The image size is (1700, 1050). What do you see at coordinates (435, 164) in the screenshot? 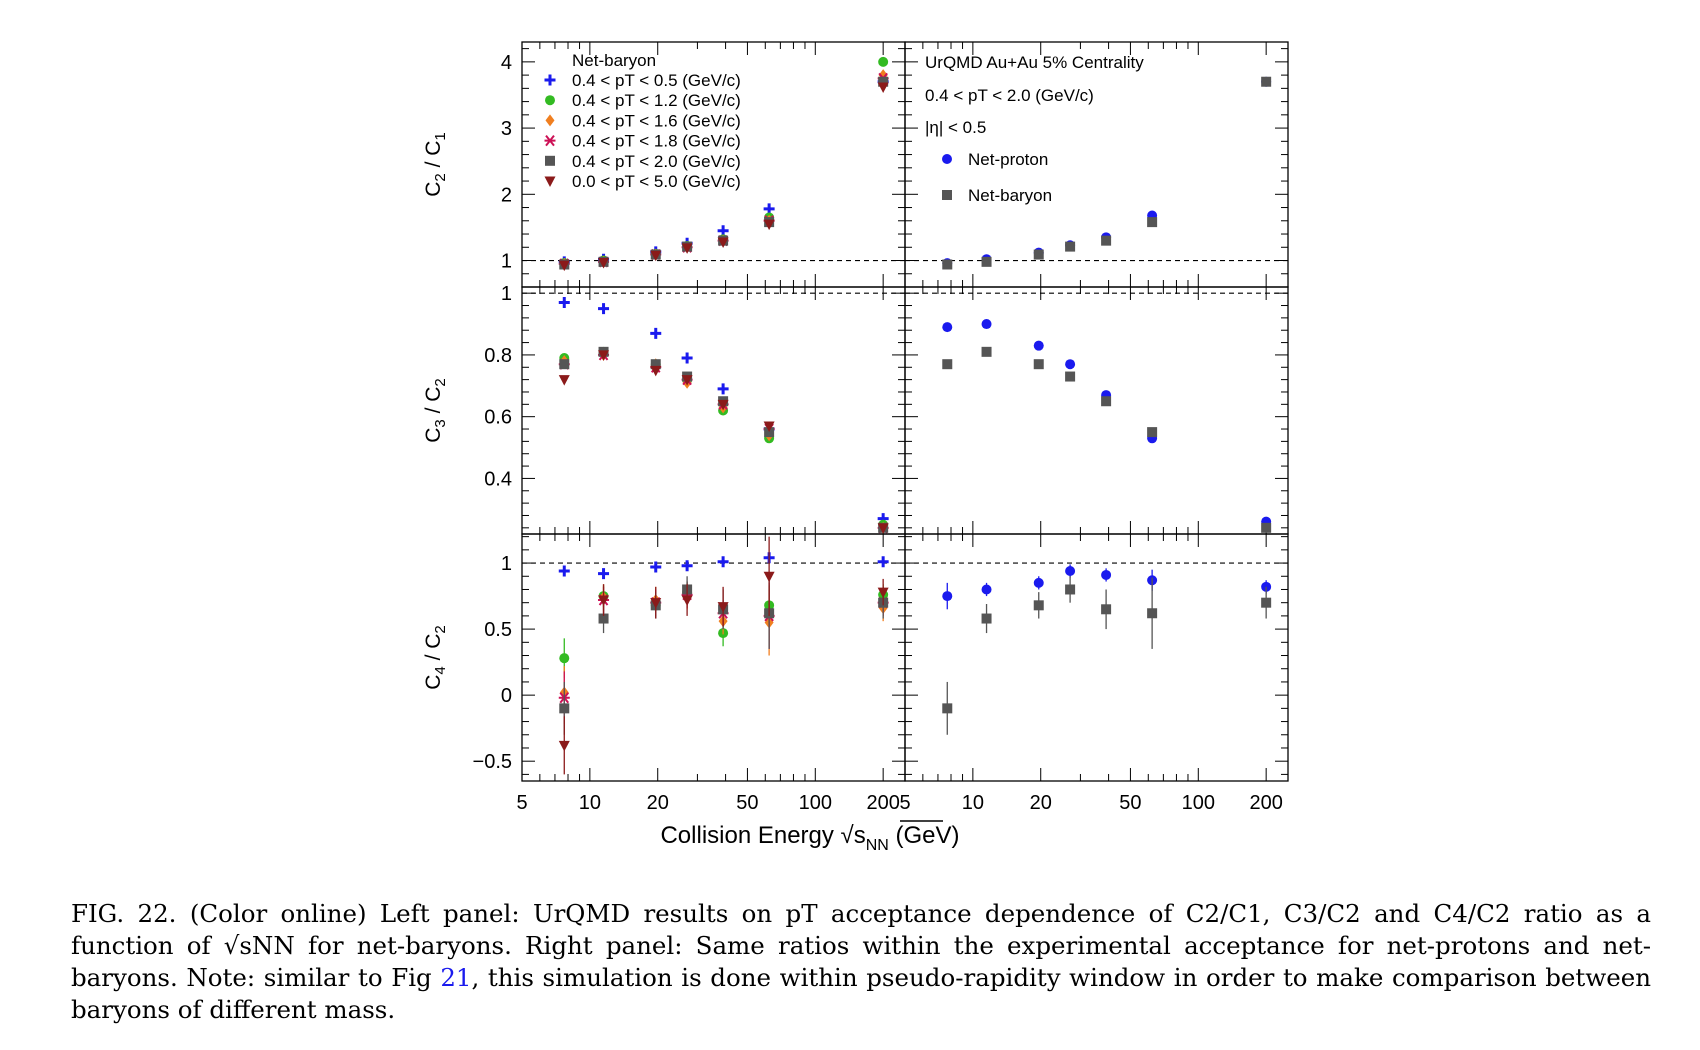
I see `y-axis-label: C2 / C1` at bounding box center [435, 164].